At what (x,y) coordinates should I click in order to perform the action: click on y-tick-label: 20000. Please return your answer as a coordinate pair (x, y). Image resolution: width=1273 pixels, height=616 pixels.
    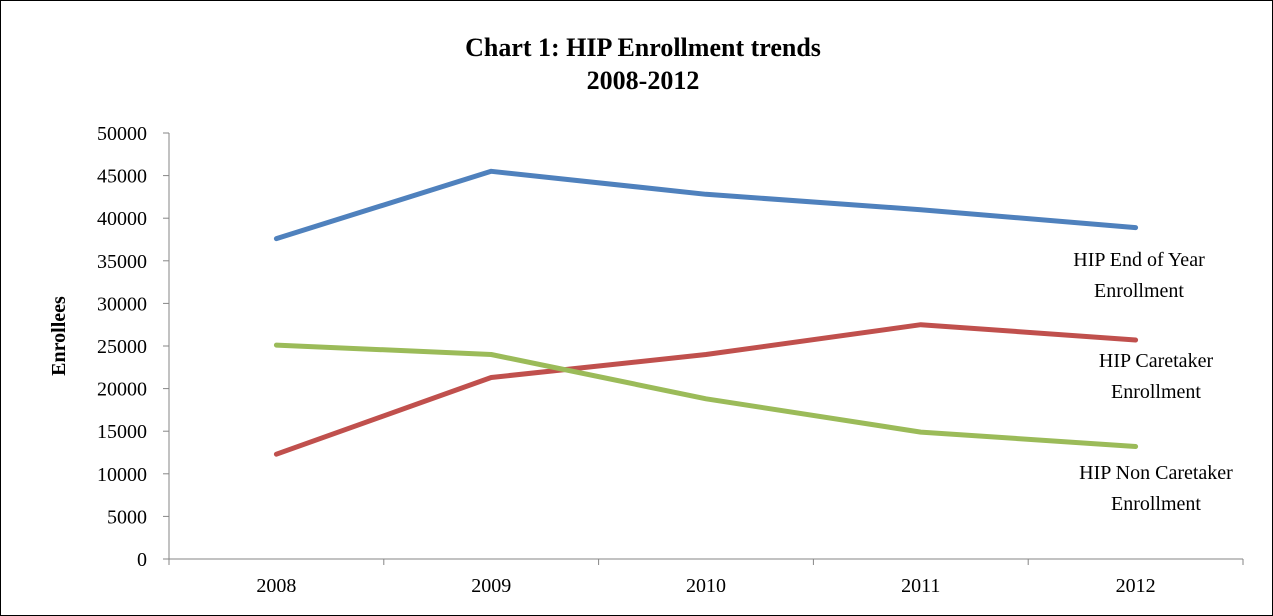
    Looking at the image, I should click on (122, 390).